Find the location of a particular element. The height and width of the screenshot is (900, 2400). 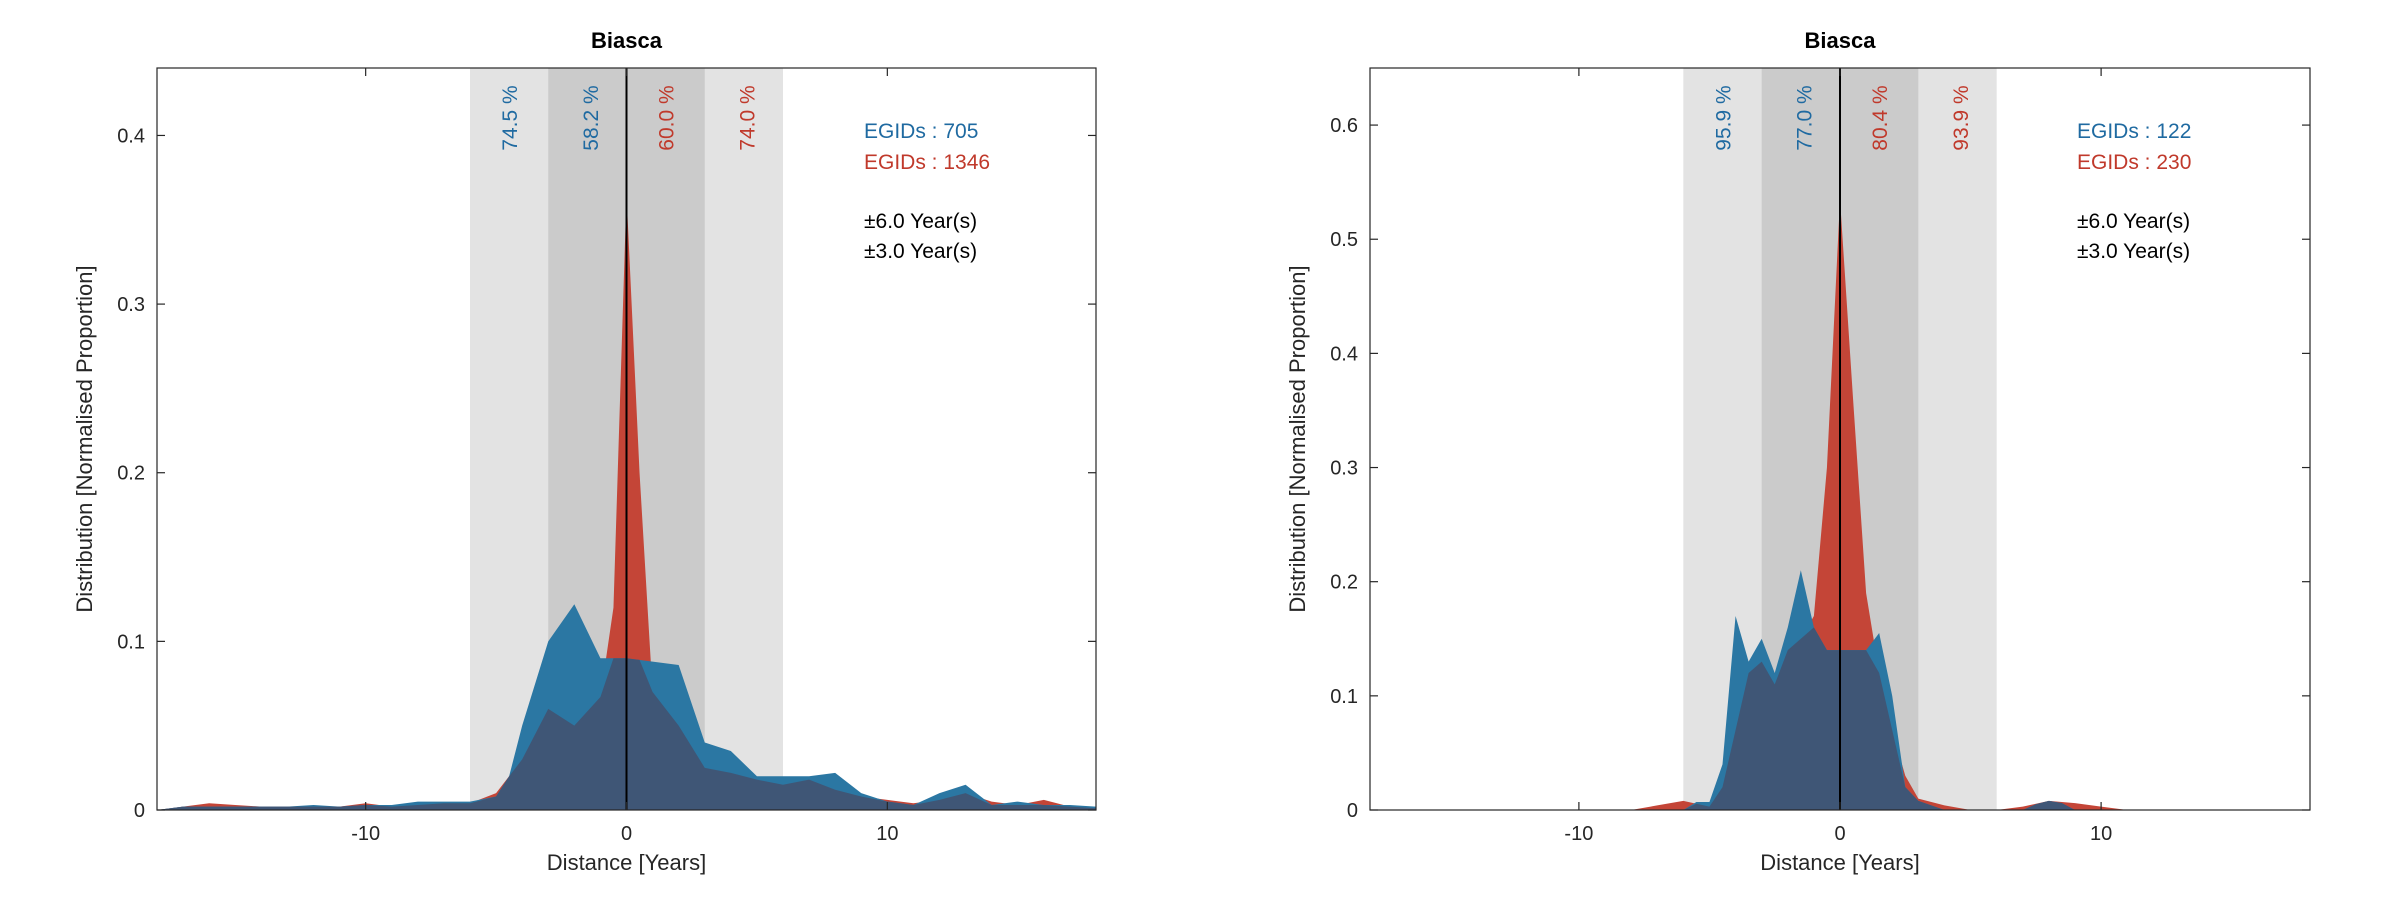

legend-entry-blue: EGIDs : 122 is located at coordinates (2134, 131).